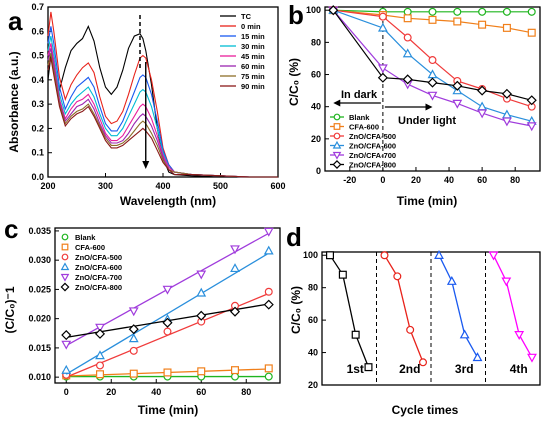  I want to click on panel-a-legend-label-30-min: 30 min, so click(253, 46).